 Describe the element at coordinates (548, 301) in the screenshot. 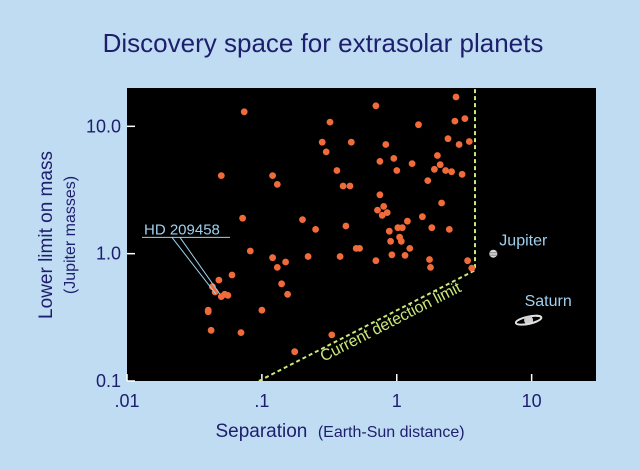

I see `saturn-label: Saturn` at that location.